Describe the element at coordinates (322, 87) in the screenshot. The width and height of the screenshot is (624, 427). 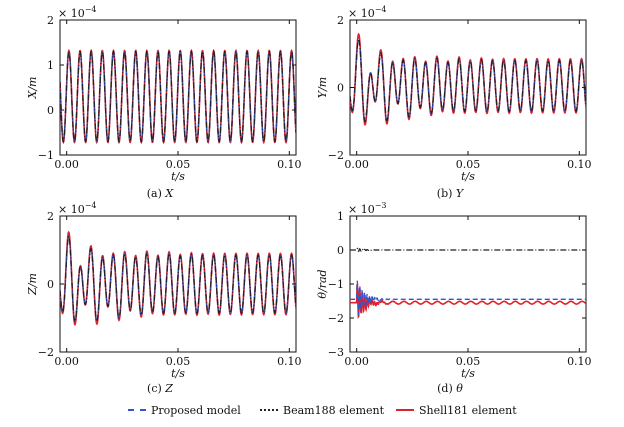
I see `y-axis-label: Y/m` at that location.